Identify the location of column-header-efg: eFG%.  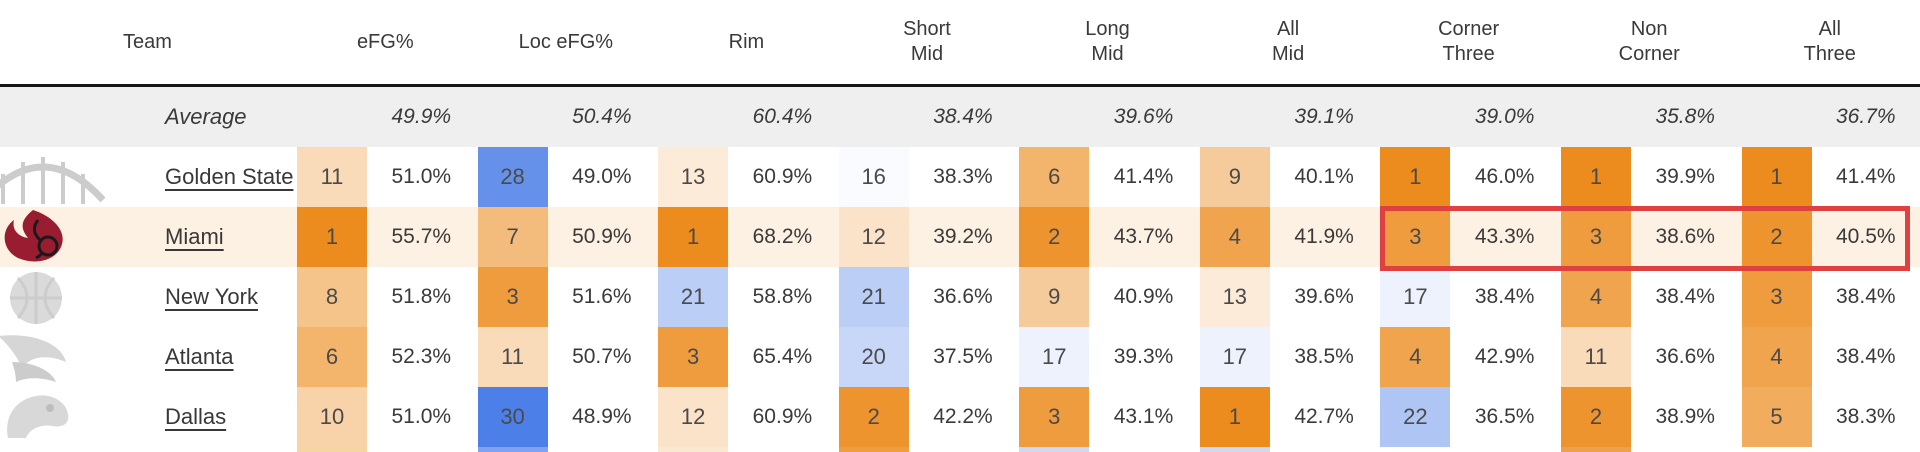
(385, 41).